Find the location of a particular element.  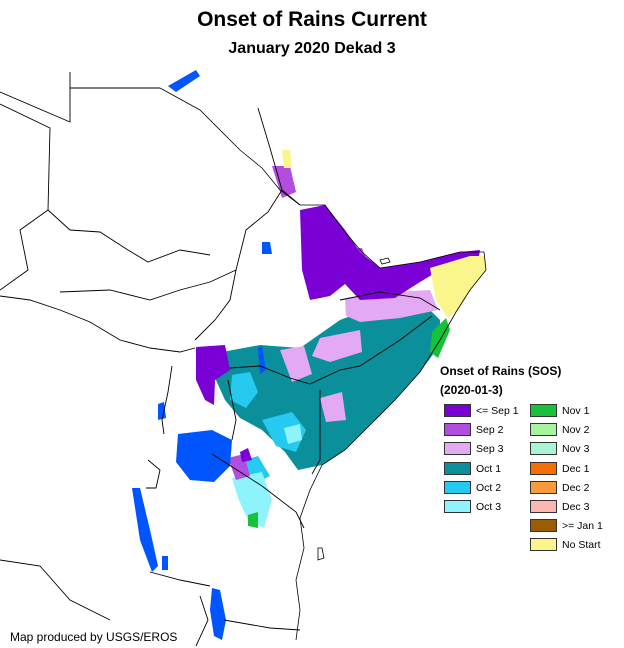

legend-item-oct3: Oct 3 is located at coordinates (472, 506).